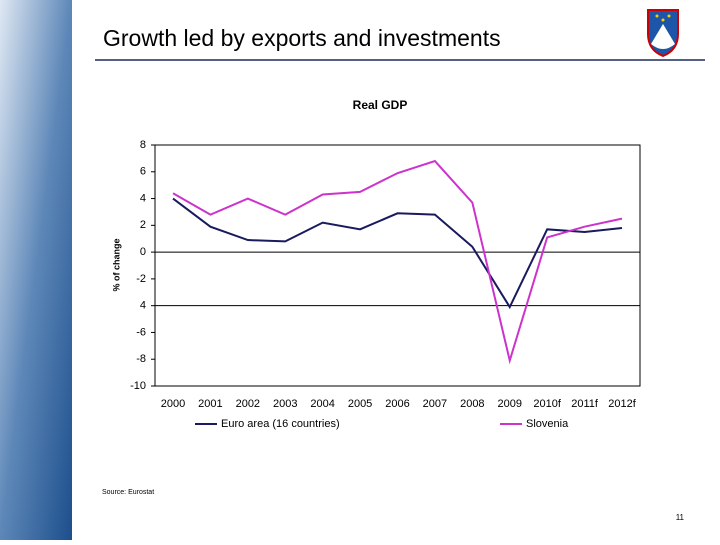 The image size is (720, 545). Describe the element at coordinates (116, 264) in the screenshot. I see `y-axis-label: % of change` at that location.